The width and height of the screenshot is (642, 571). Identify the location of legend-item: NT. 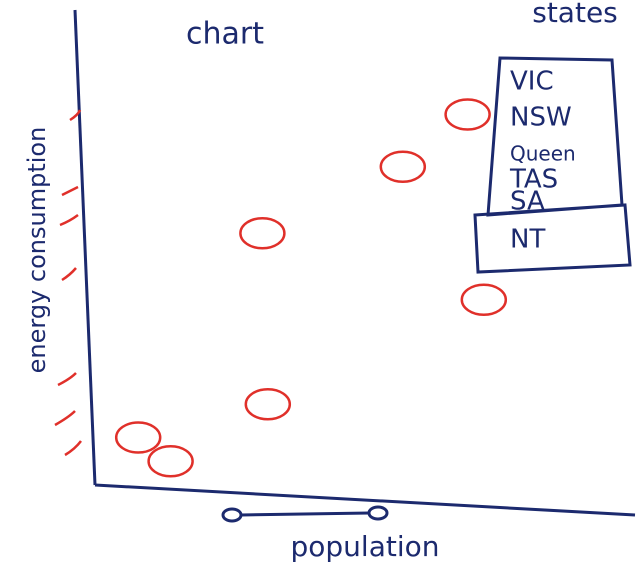
(527, 240).